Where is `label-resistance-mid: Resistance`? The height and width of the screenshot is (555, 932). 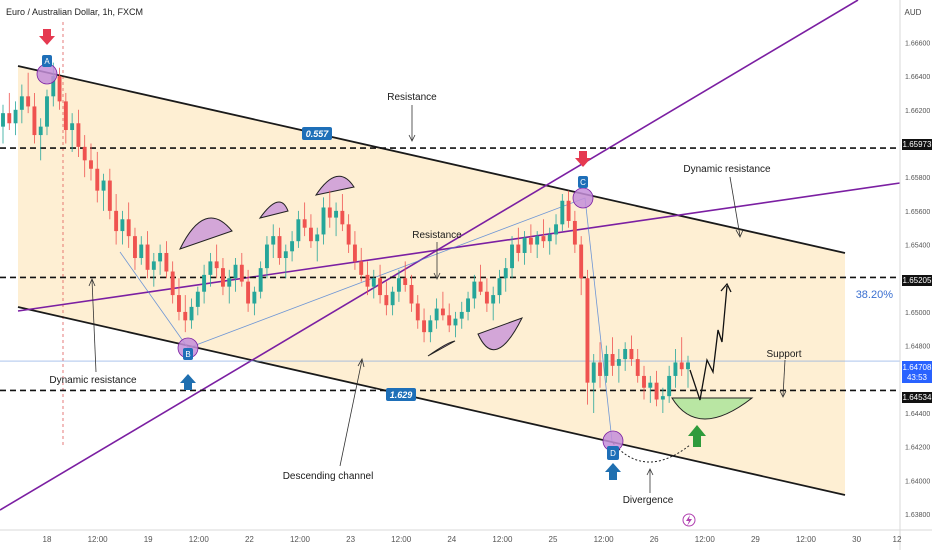 label-resistance-mid: Resistance is located at coordinates (437, 235).